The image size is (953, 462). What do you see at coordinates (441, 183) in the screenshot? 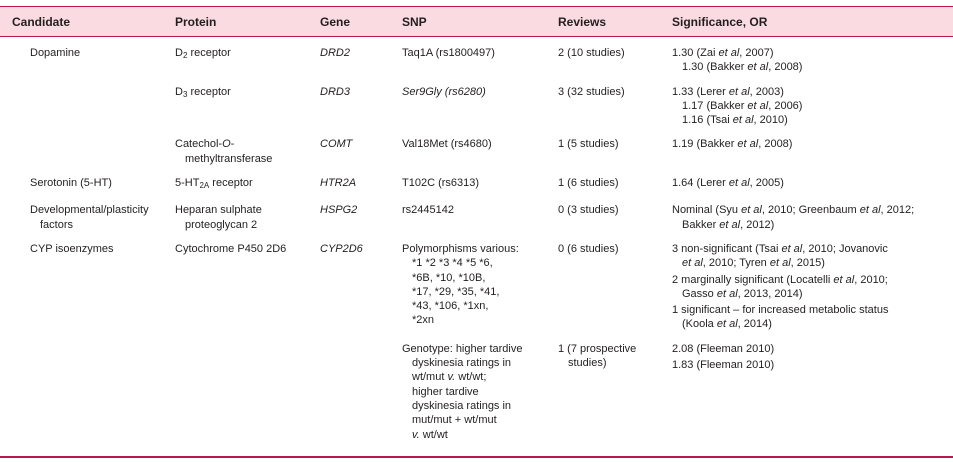
I see `cell-line: T102C (rs6313)` at bounding box center [441, 183].